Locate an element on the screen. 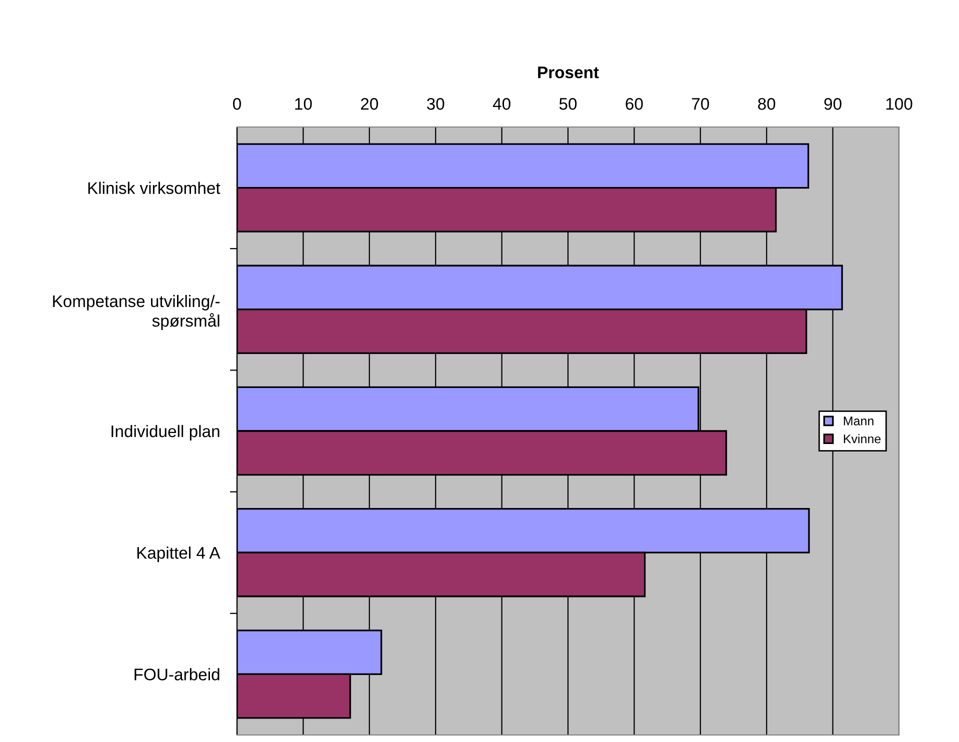  y-tick-label: Kompetanse utvikling/- spørsmål is located at coordinates (136, 312).